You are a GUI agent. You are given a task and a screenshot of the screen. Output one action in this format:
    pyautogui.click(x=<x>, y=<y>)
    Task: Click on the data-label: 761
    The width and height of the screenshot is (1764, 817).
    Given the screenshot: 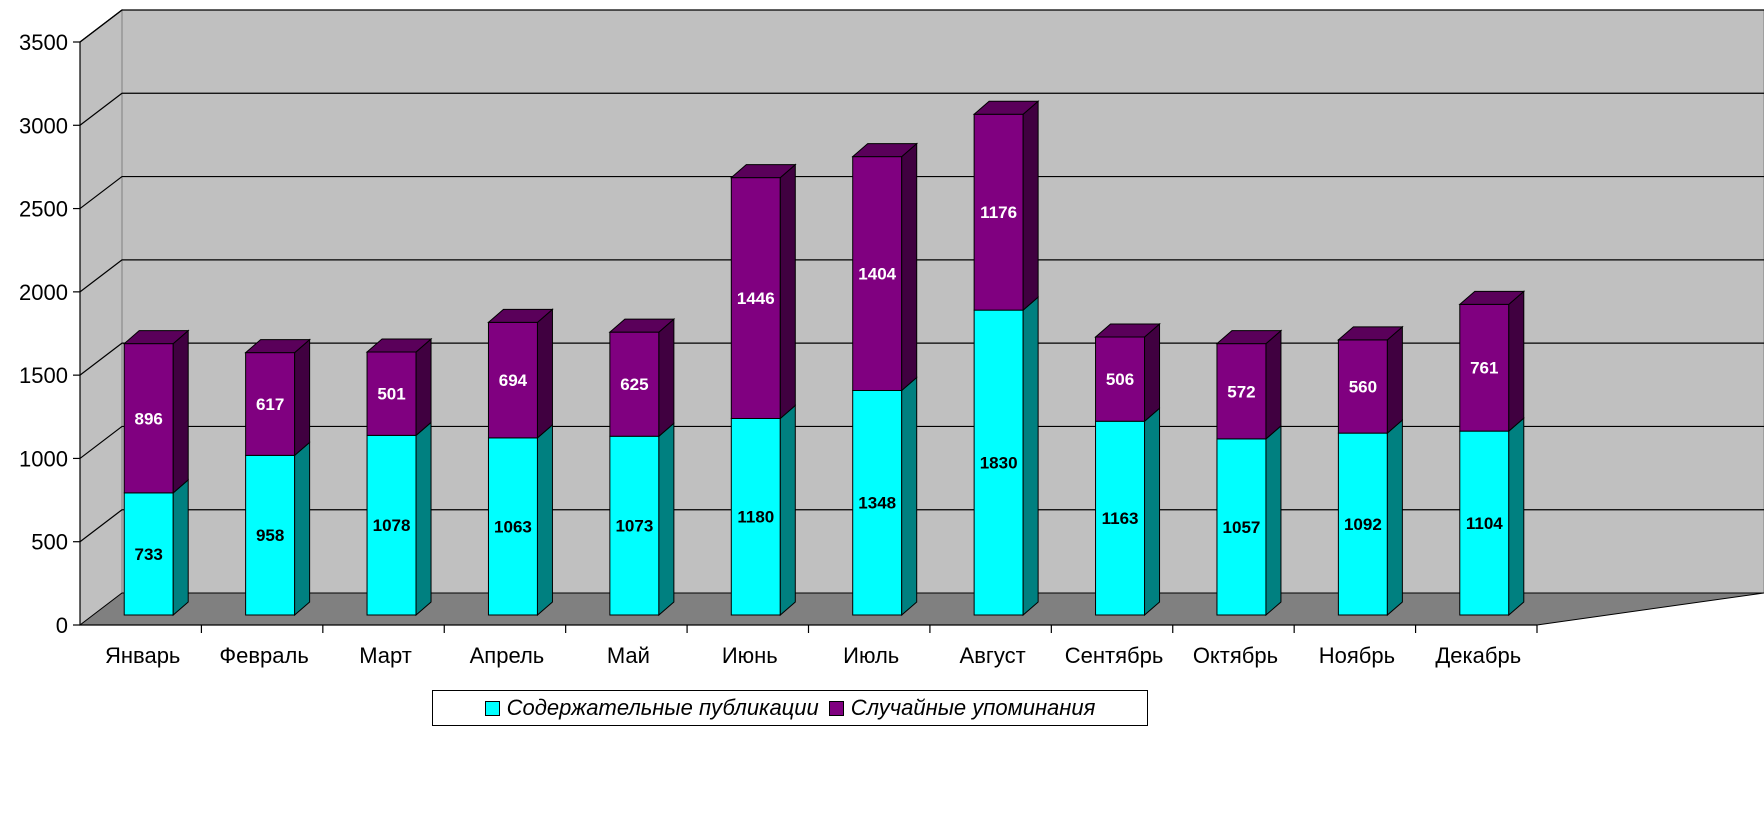 What is the action you would take?
    pyautogui.click(x=1484, y=368)
    